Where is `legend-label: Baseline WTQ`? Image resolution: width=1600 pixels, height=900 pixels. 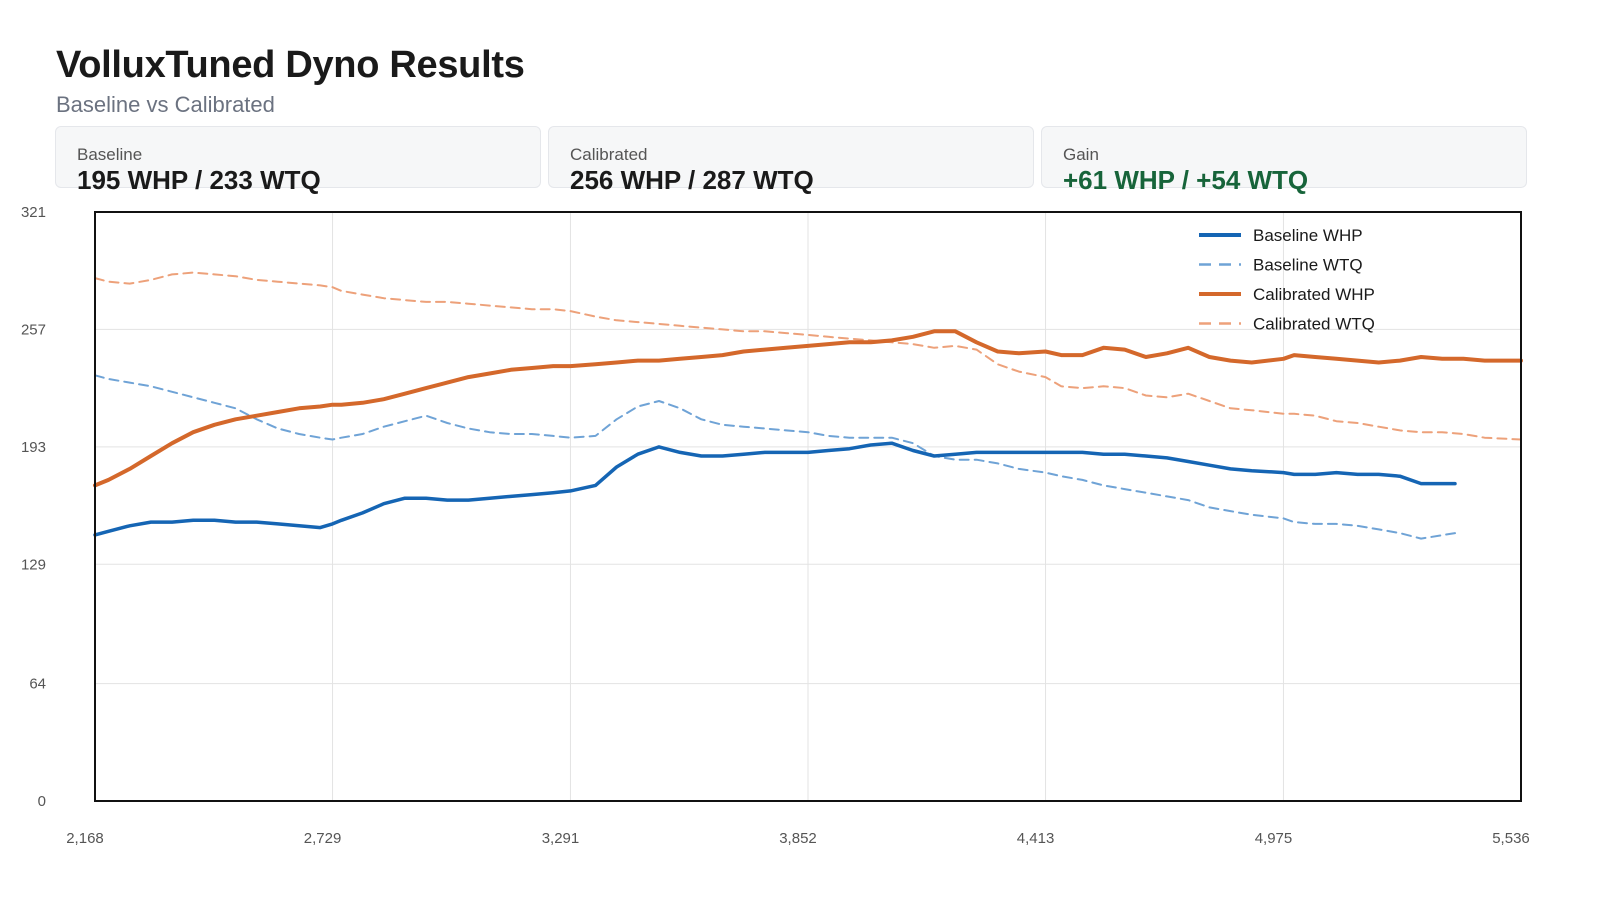 legend-label: Baseline WTQ is located at coordinates (1308, 265).